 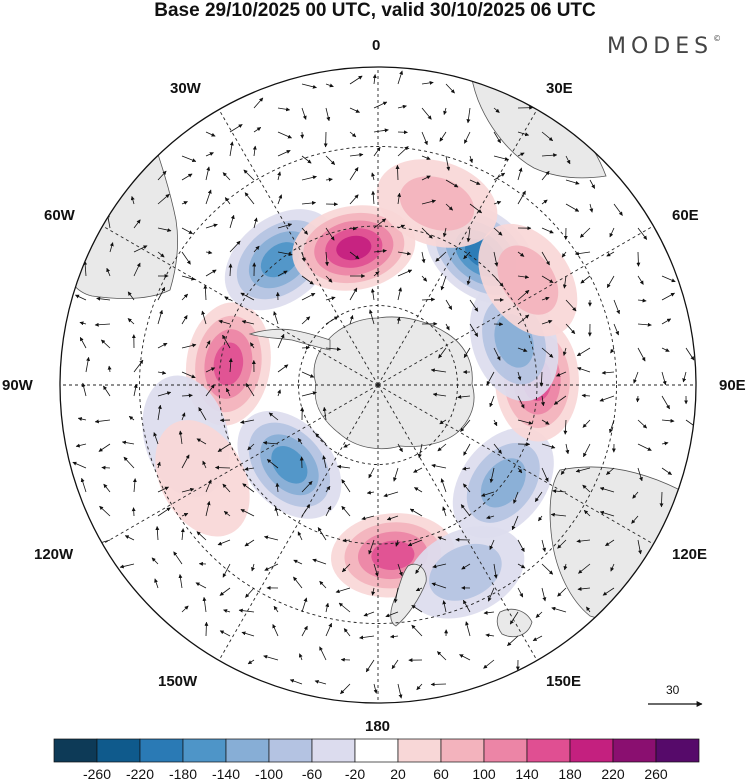 What do you see at coordinates (717, 38) in the screenshot?
I see `copyright-mark: ©` at bounding box center [717, 38].